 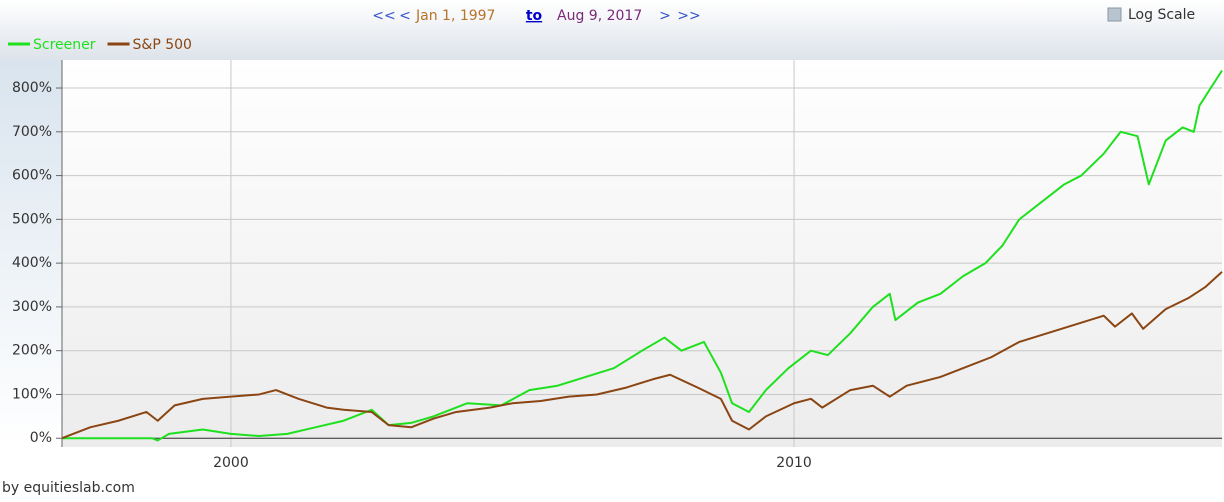 What do you see at coordinates (162, 45) in the screenshot?
I see `legend-label: S&P 500` at bounding box center [162, 45].